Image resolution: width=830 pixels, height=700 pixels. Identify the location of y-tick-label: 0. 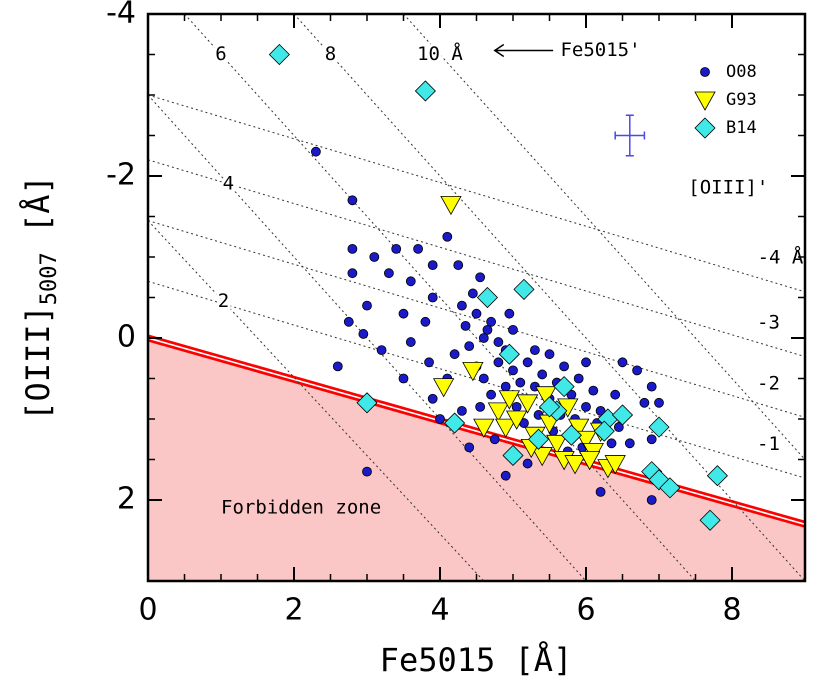
(126, 337).